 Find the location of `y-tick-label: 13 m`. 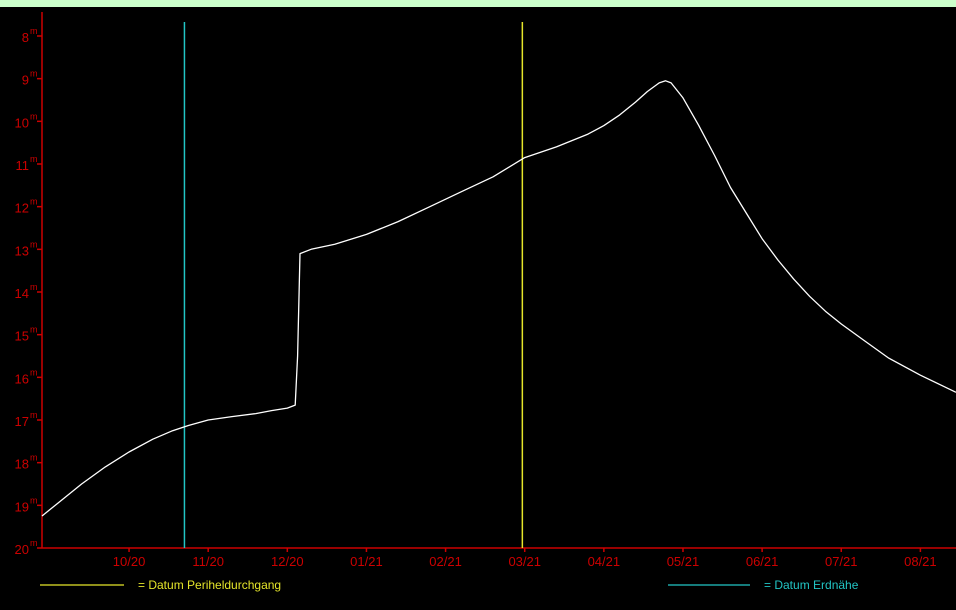

y-tick-label: 13 m is located at coordinates (26, 248).